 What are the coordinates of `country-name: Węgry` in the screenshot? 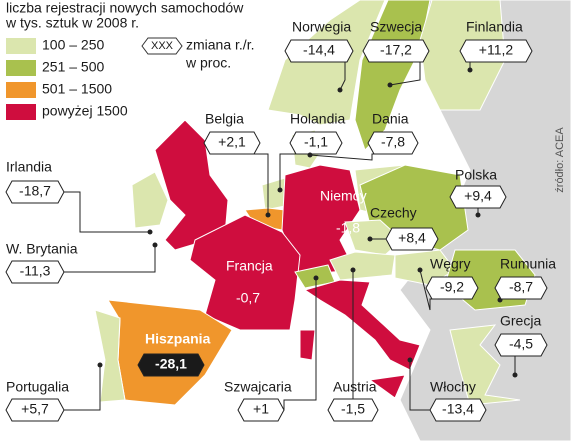 It's located at (450, 264).